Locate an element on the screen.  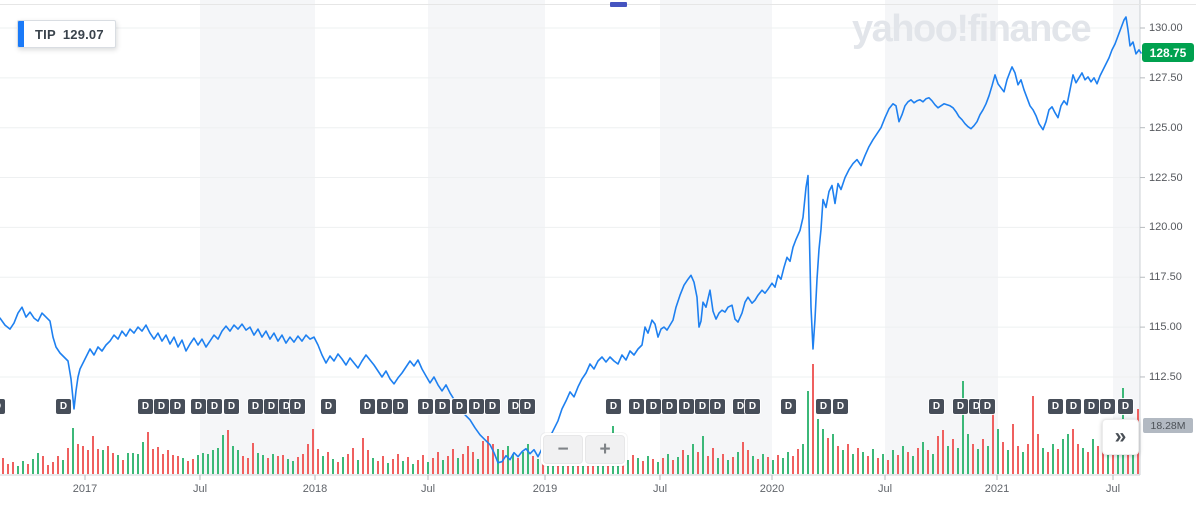
expand-chart-button: » is located at coordinates (1120, 437).